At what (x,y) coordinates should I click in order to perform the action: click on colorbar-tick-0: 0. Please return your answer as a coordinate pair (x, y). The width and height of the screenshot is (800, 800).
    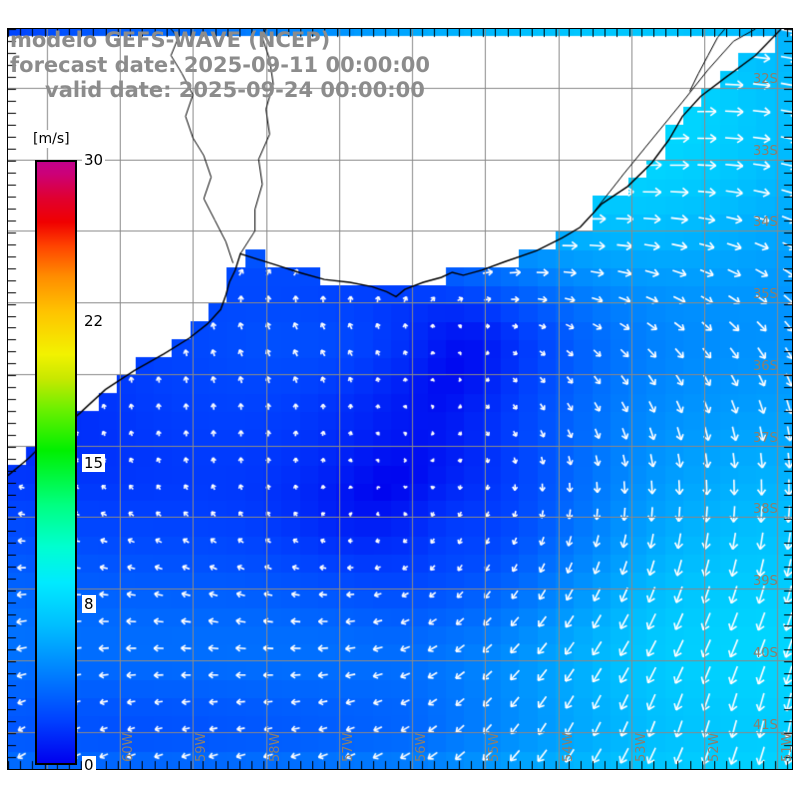
    Looking at the image, I should click on (89, 765).